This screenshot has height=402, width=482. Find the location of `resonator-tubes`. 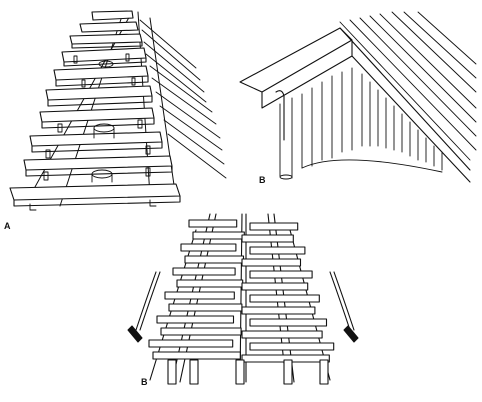

resonator-tubes is located at coordinates (361, 123).